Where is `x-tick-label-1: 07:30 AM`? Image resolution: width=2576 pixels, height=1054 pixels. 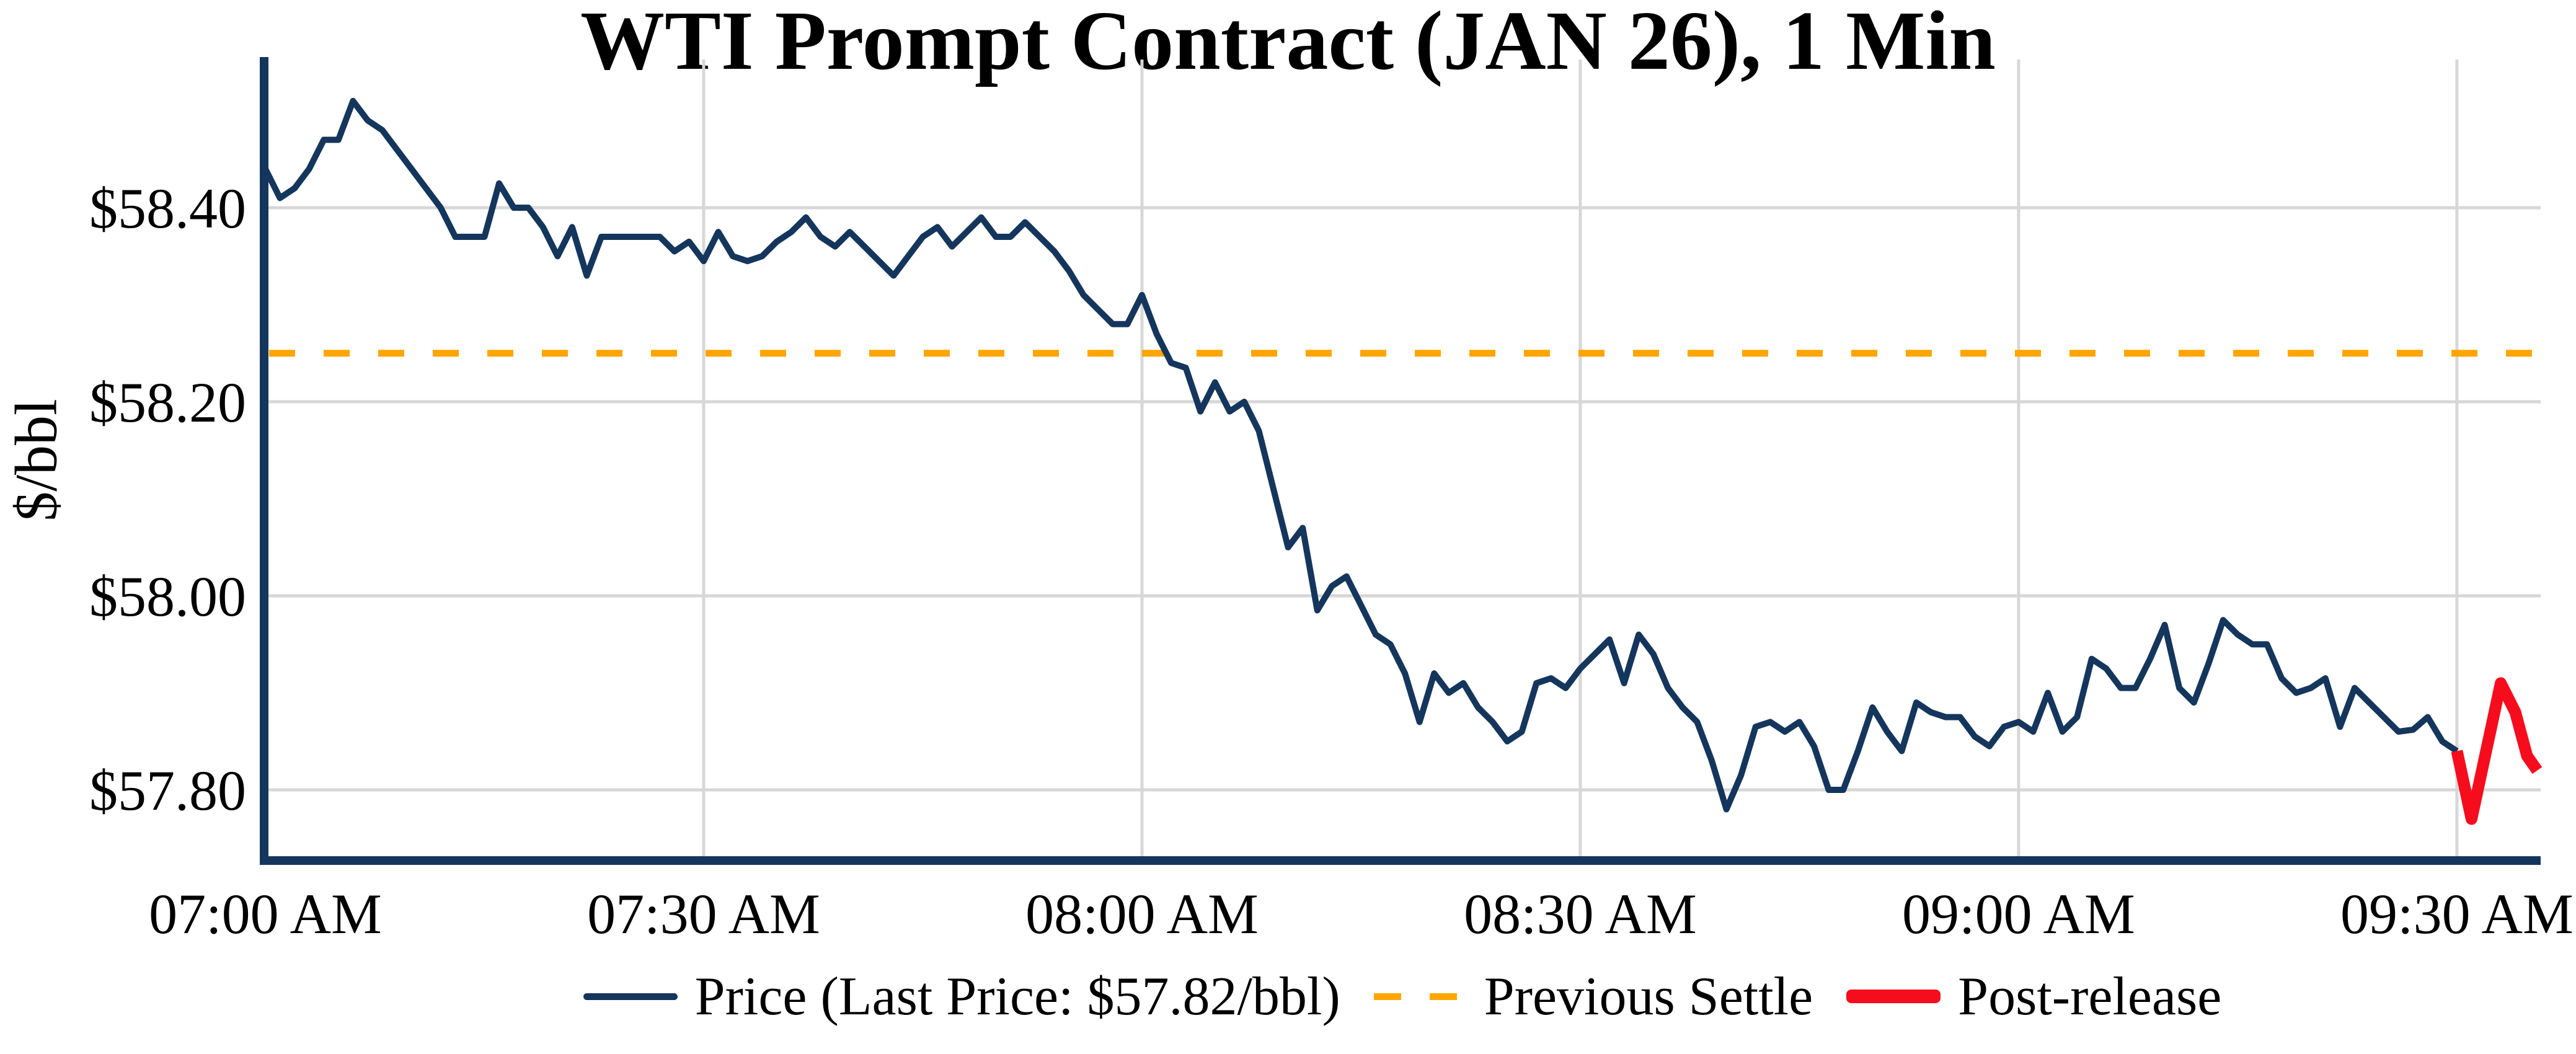 x-tick-label-1: 07:30 AM is located at coordinates (704, 914).